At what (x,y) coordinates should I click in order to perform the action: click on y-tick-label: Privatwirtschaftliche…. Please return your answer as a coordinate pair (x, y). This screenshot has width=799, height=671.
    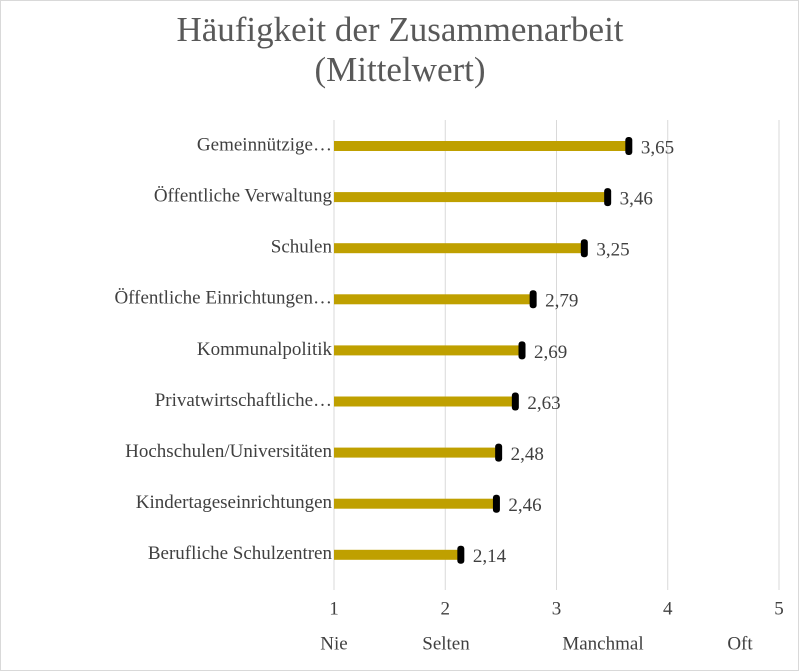
    Looking at the image, I should click on (243, 400).